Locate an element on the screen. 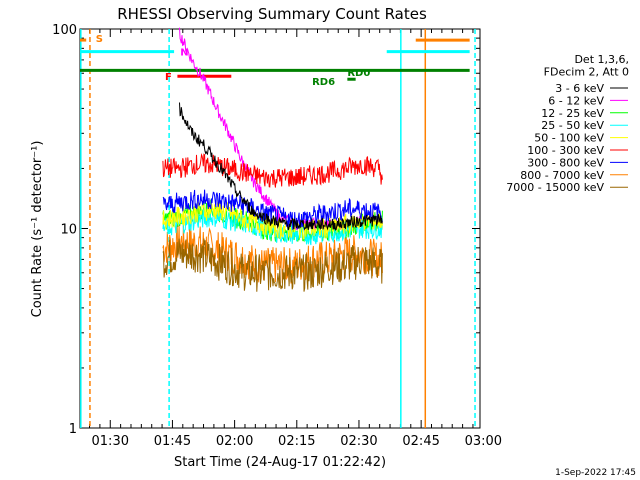  flag-annotation: RD0 is located at coordinates (358, 73).